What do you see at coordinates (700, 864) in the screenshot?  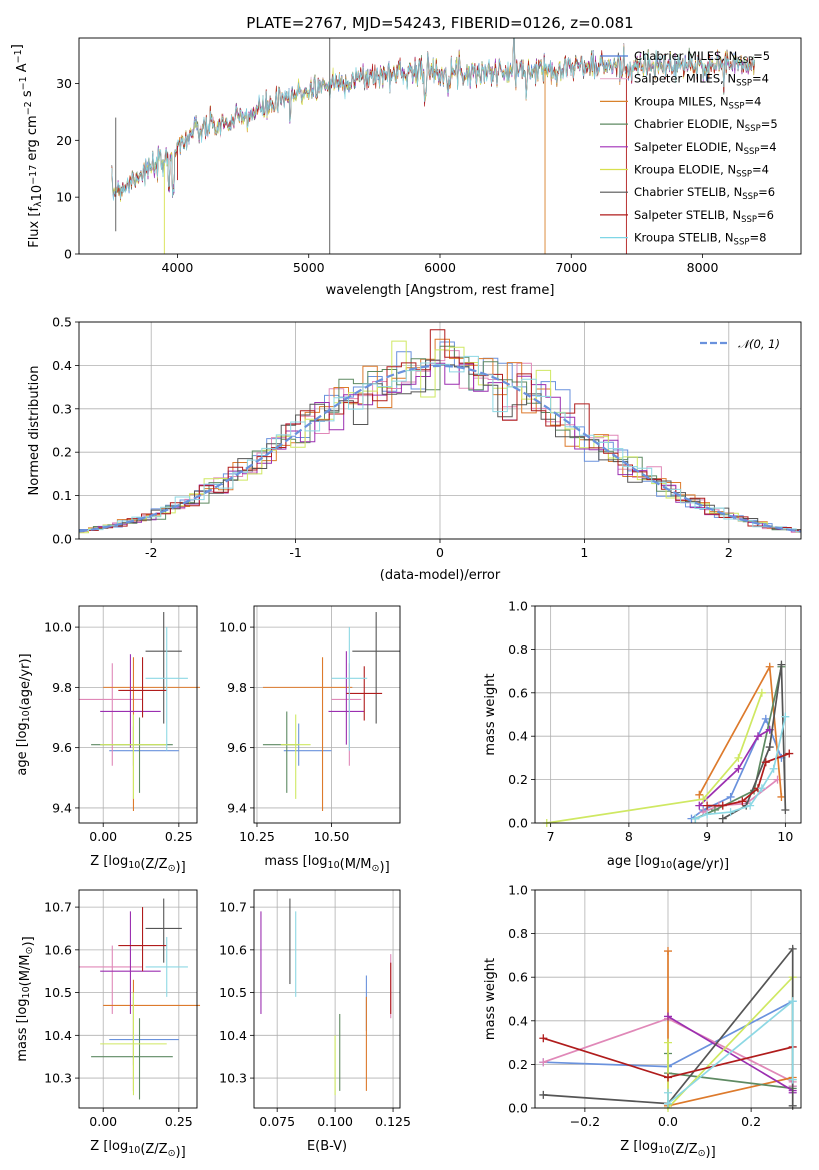 I see `weights-4-xlabel-part: (age/yr)]` at bounding box center [700, 864].